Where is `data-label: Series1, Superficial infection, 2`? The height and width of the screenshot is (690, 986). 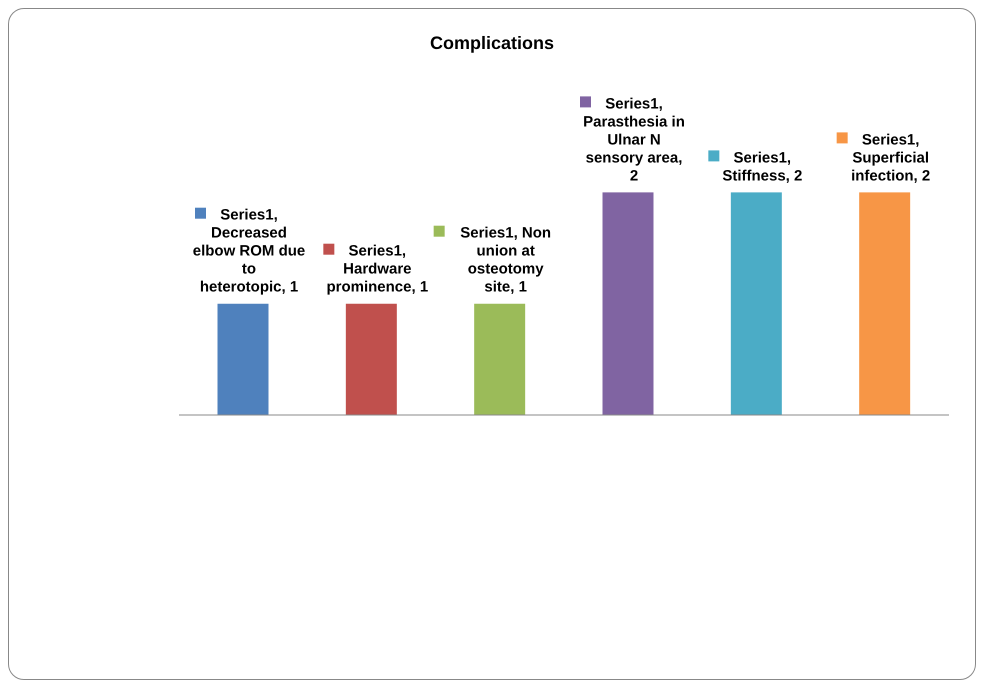 data-label: Series1, Superficial infection, 2 is located at coordinates (890, 157).